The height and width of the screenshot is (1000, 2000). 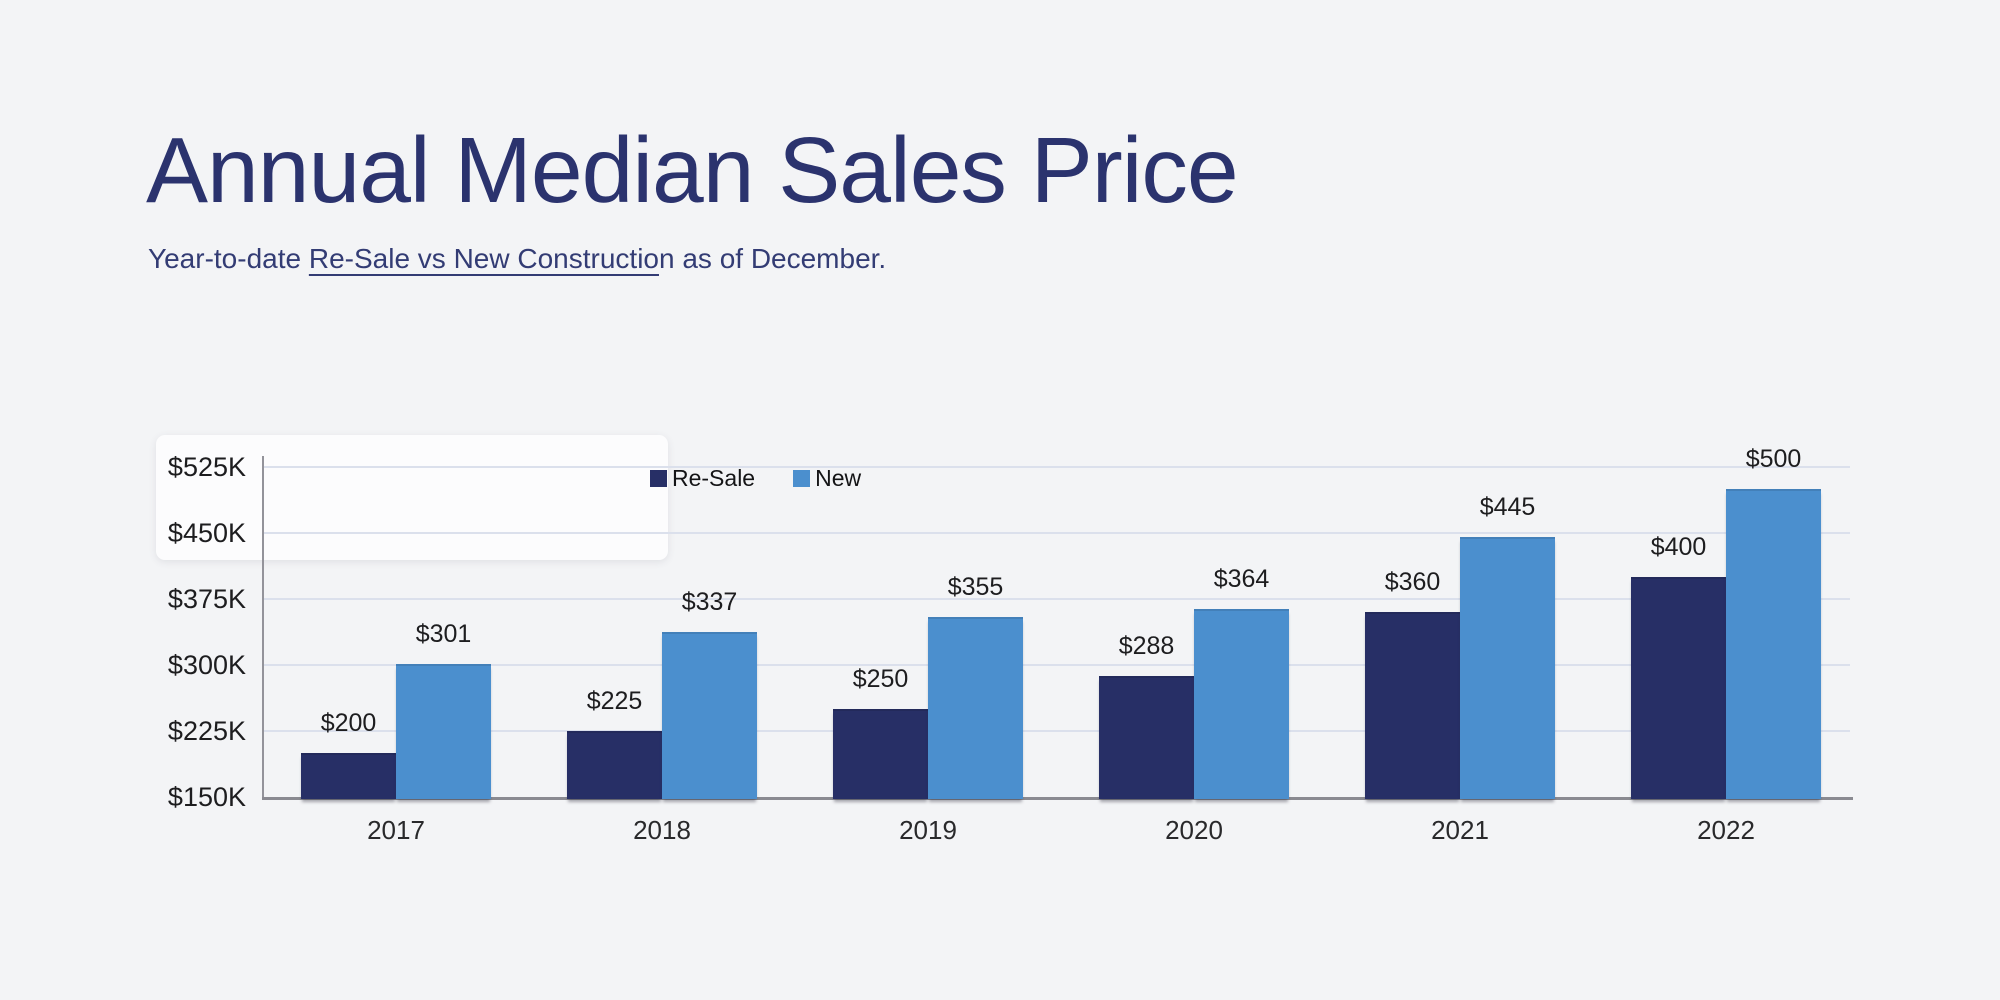 I want to click on highlight-panel, so click(x=412, y=497).